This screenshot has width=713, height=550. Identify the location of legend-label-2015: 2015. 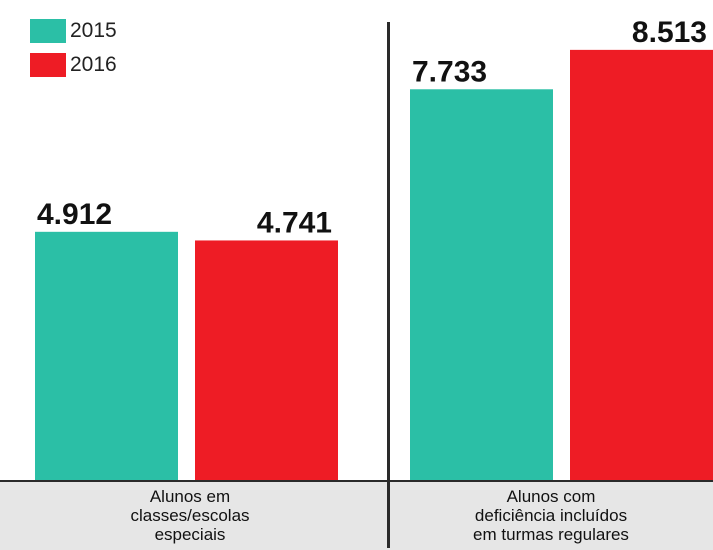
(93, 30).